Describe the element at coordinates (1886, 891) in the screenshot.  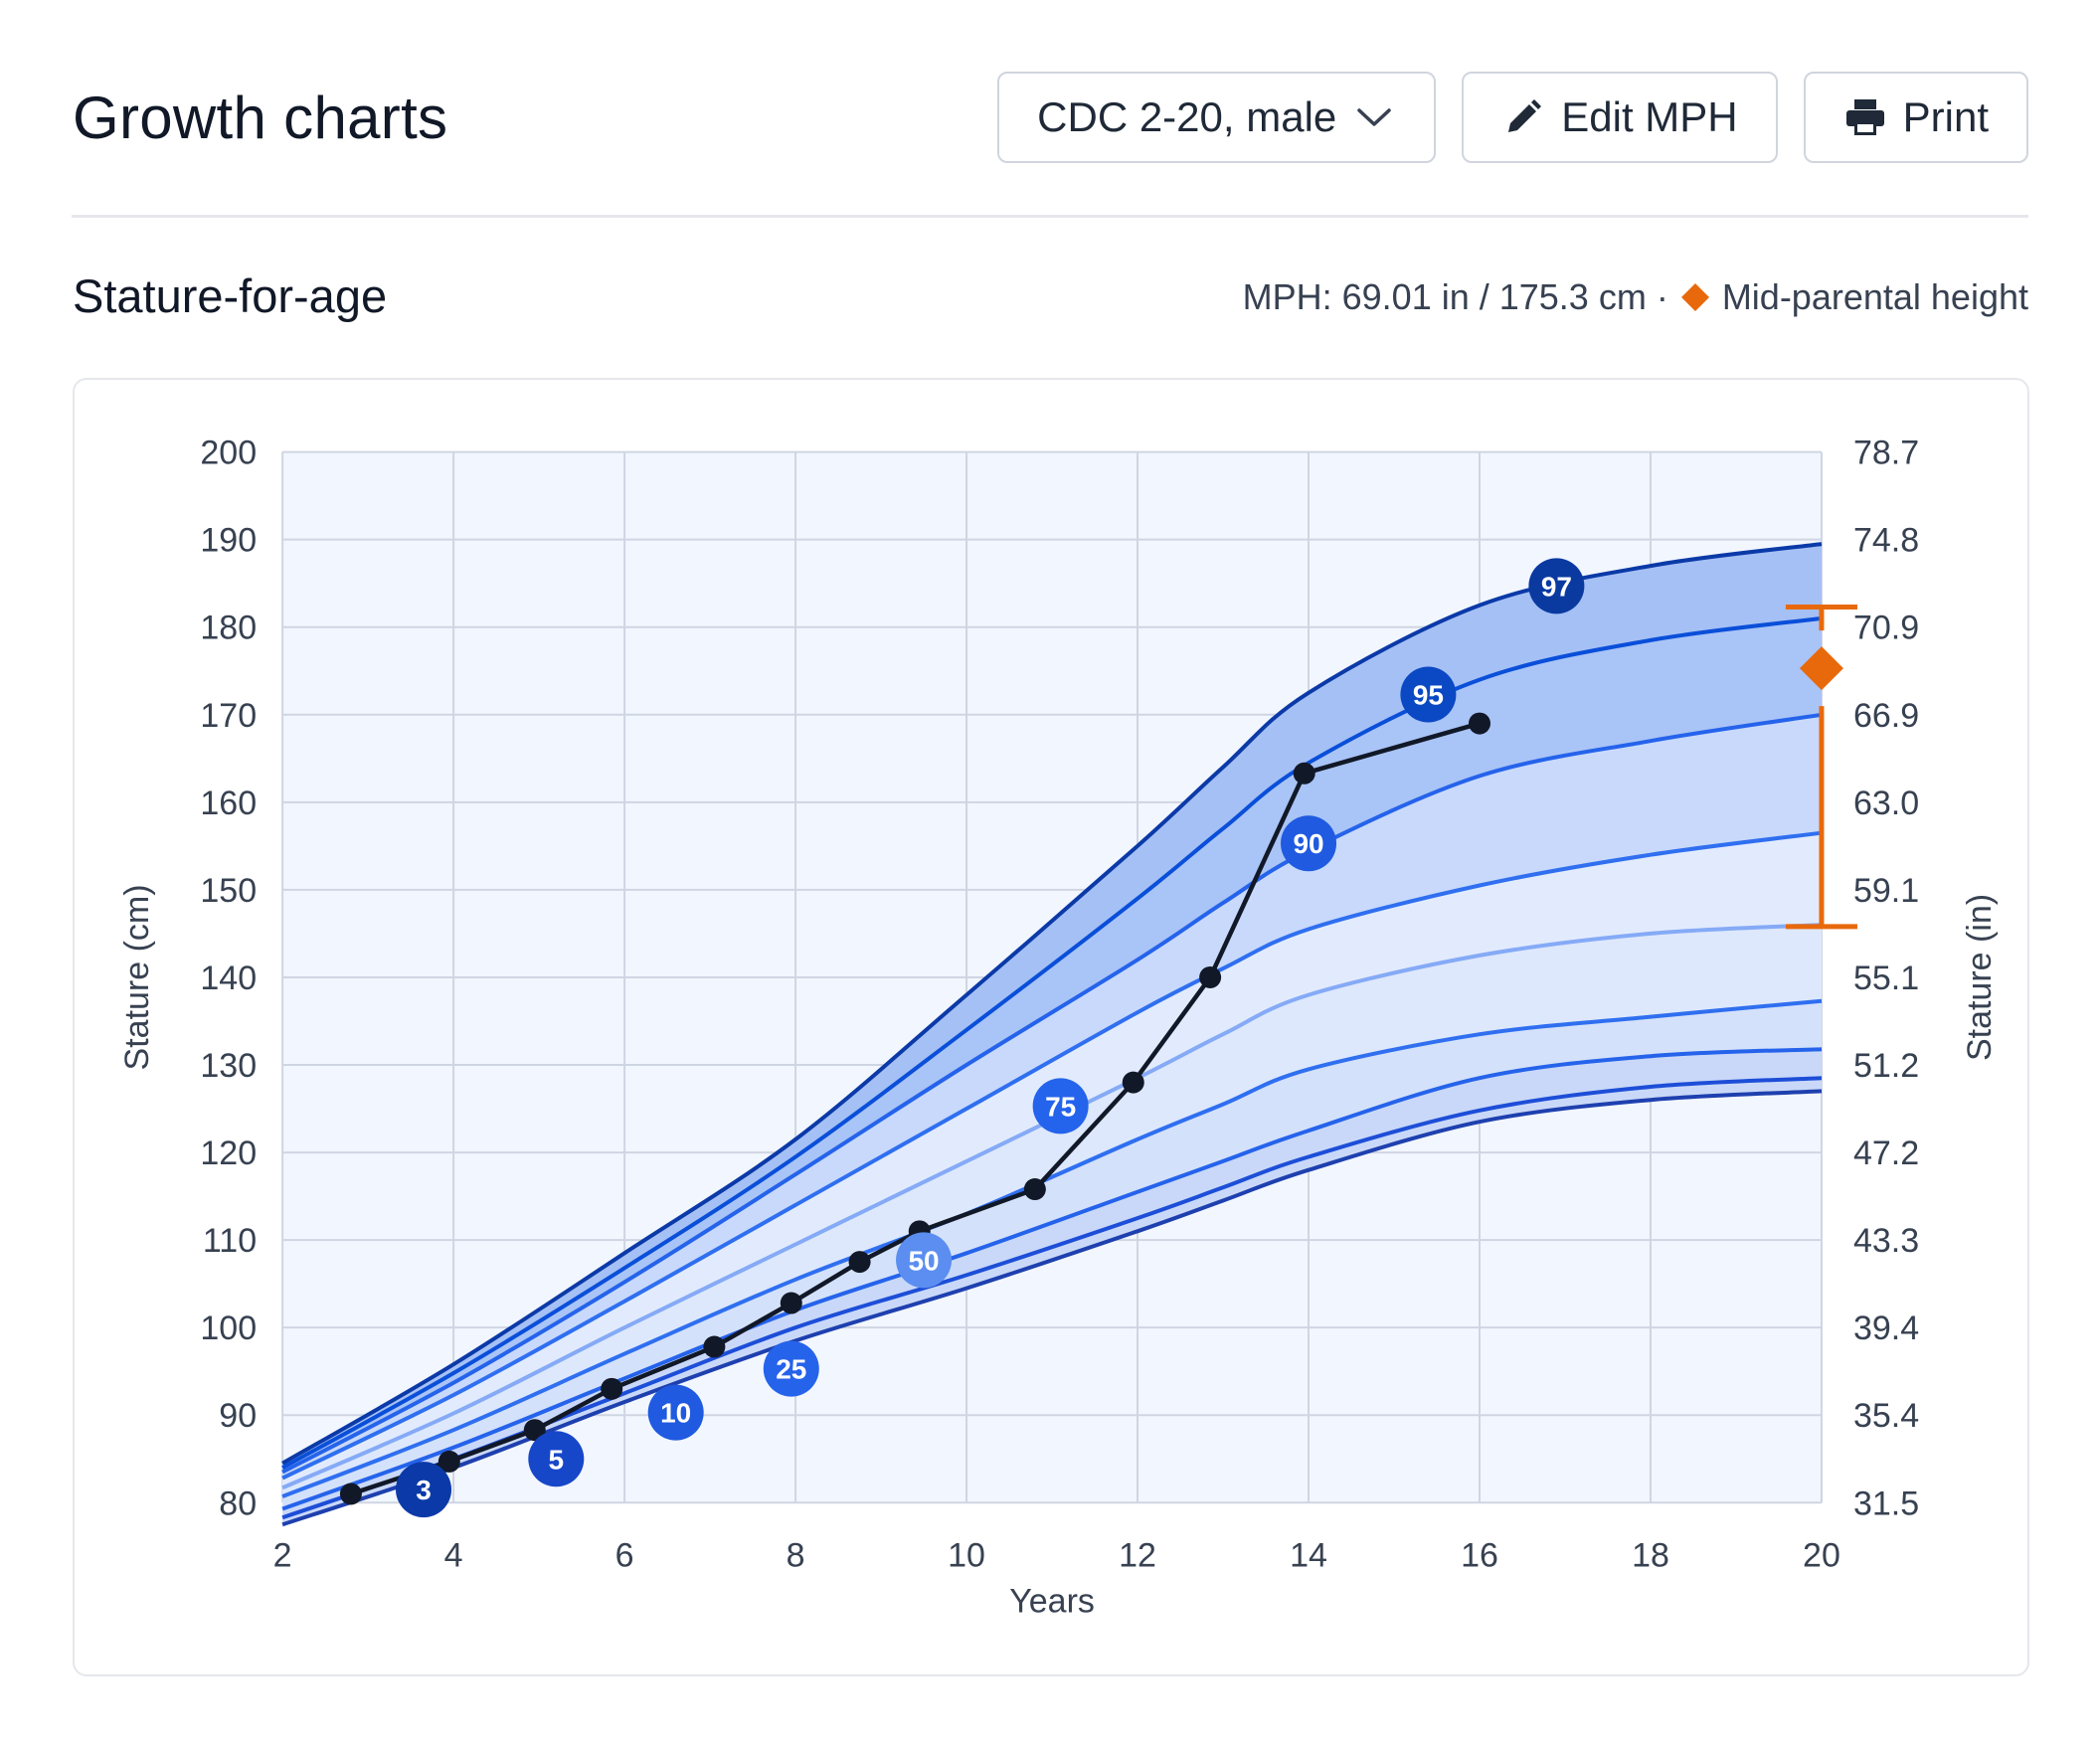
I see `y-right-tick-label: 59.1` at that location.